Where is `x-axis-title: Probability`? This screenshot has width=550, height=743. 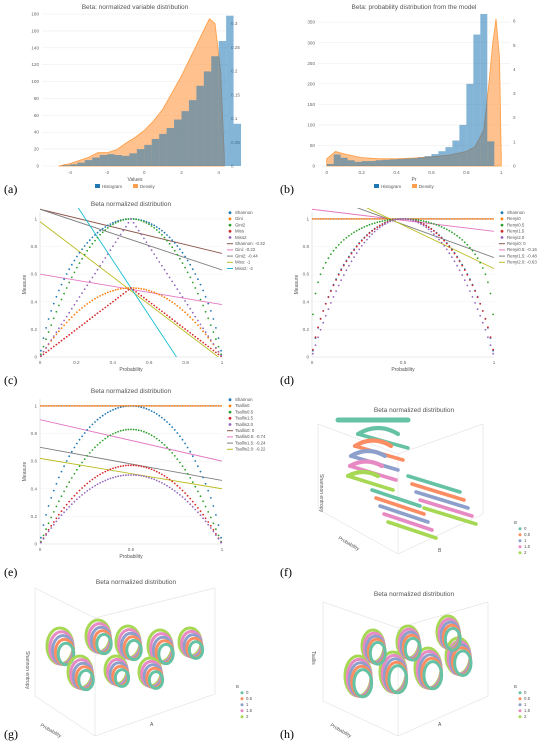 x-axis-title: Probability is located at coordinates (131, 557).